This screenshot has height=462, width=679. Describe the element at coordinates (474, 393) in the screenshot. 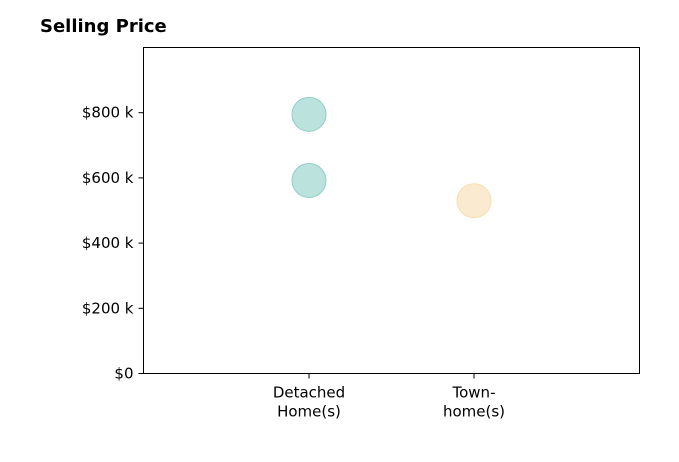

I see `x-tick-label-line: Town-` at that location.